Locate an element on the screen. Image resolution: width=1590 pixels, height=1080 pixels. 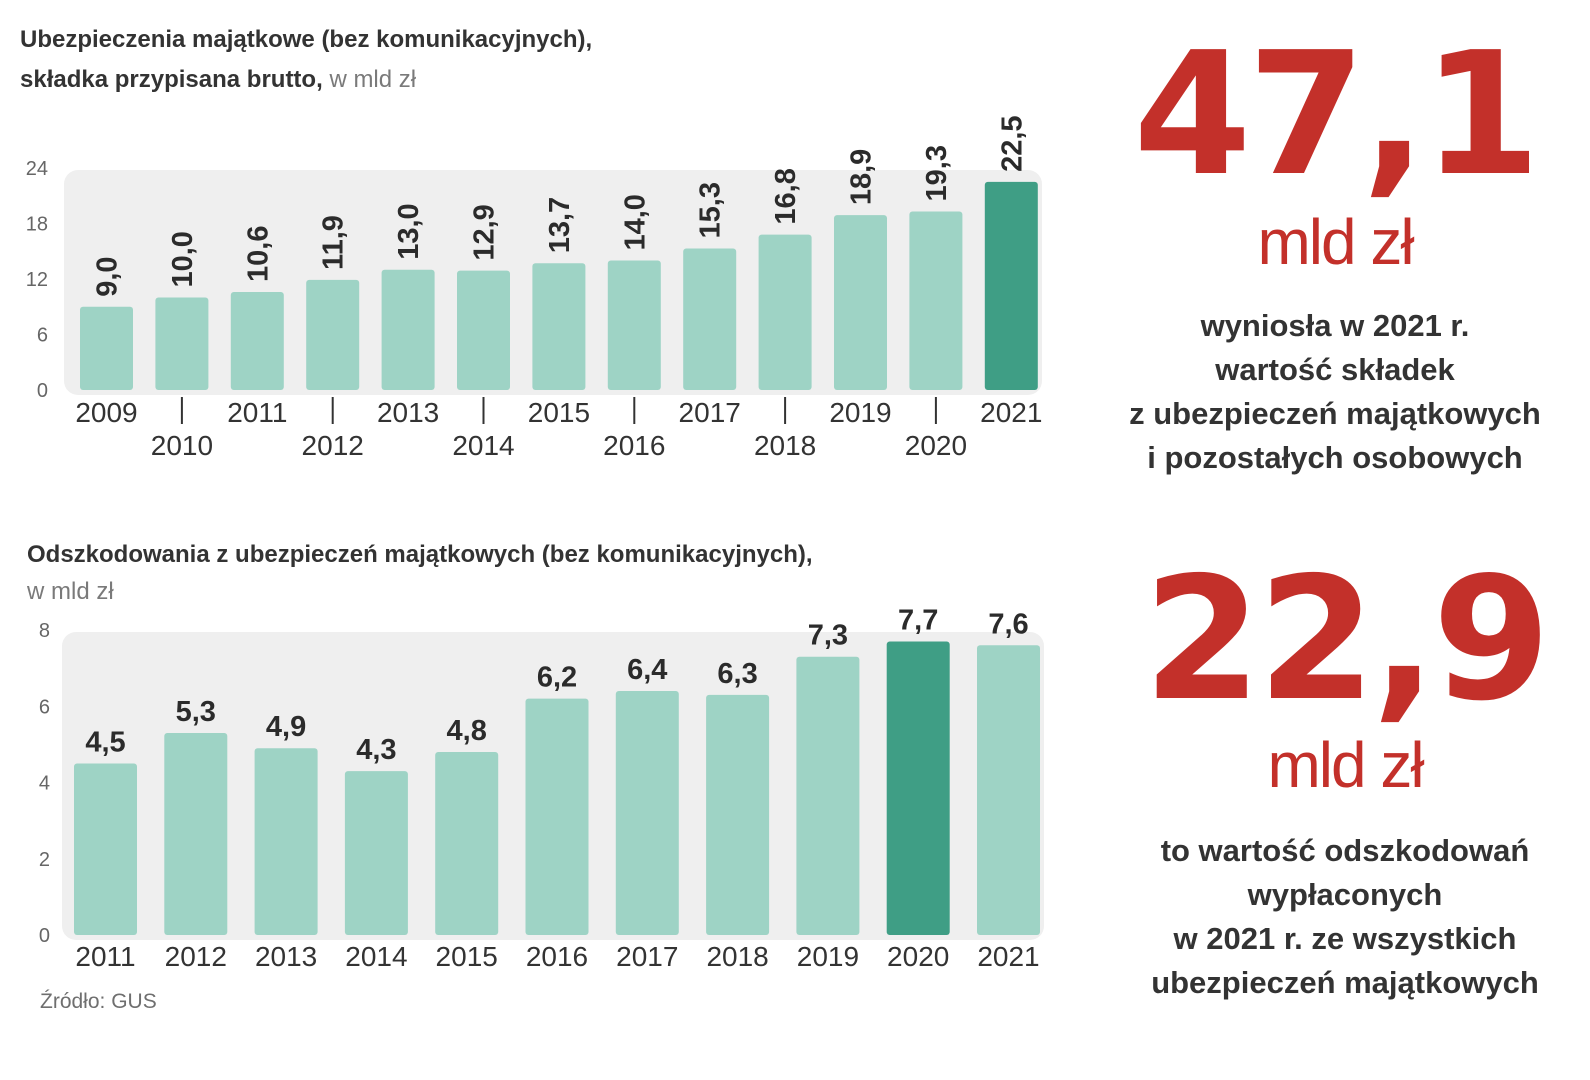
chart2-xtick-label: 2011 is located at coordinates (105, 956).